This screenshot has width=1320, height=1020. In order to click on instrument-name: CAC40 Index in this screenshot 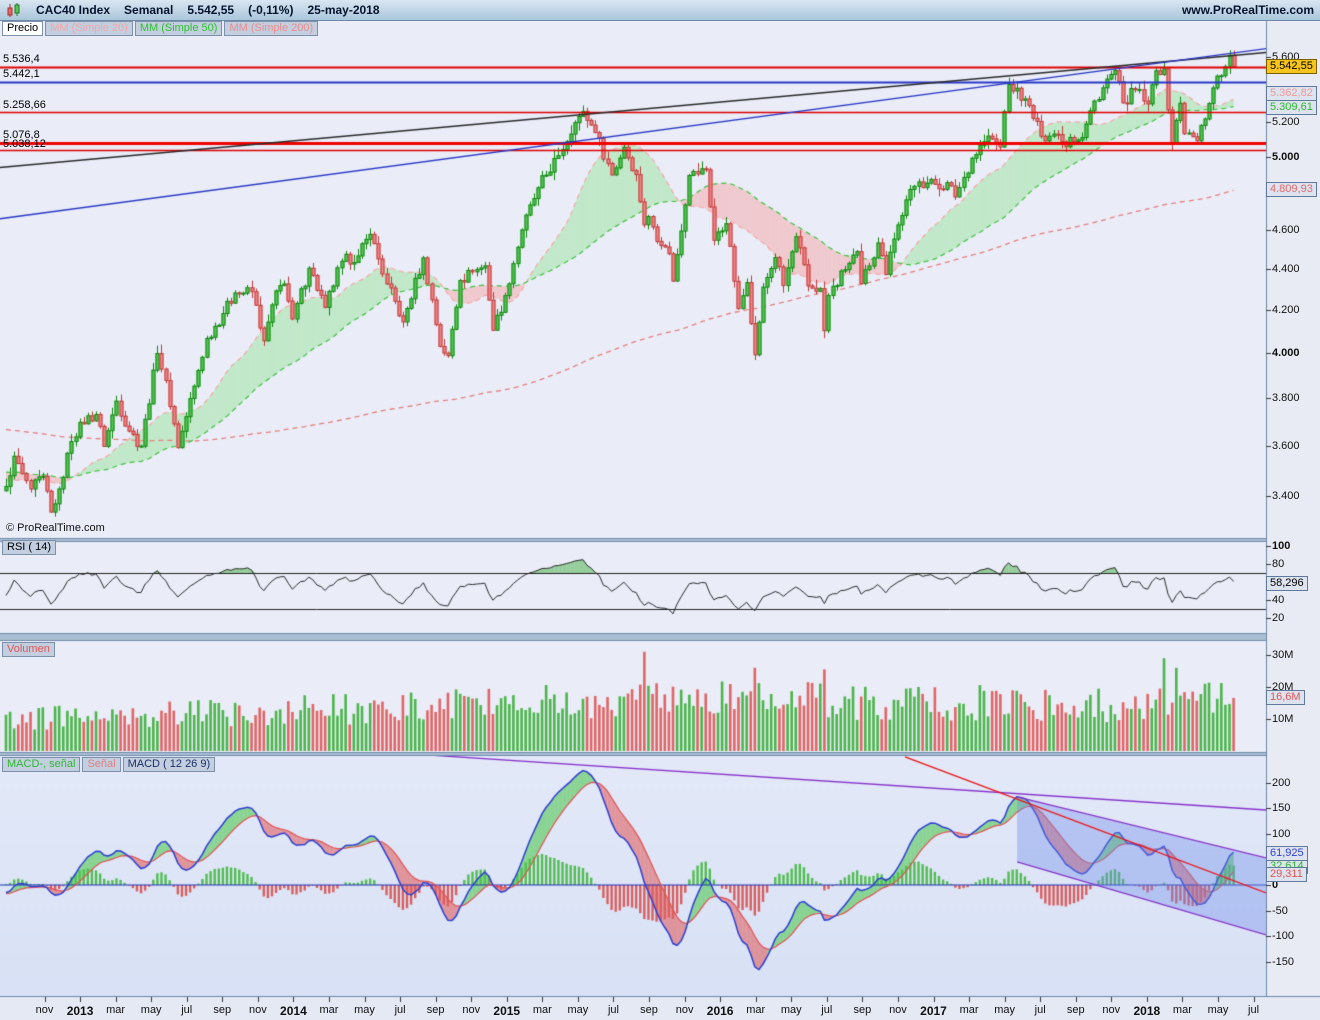, I will do `click(73, 10)`.